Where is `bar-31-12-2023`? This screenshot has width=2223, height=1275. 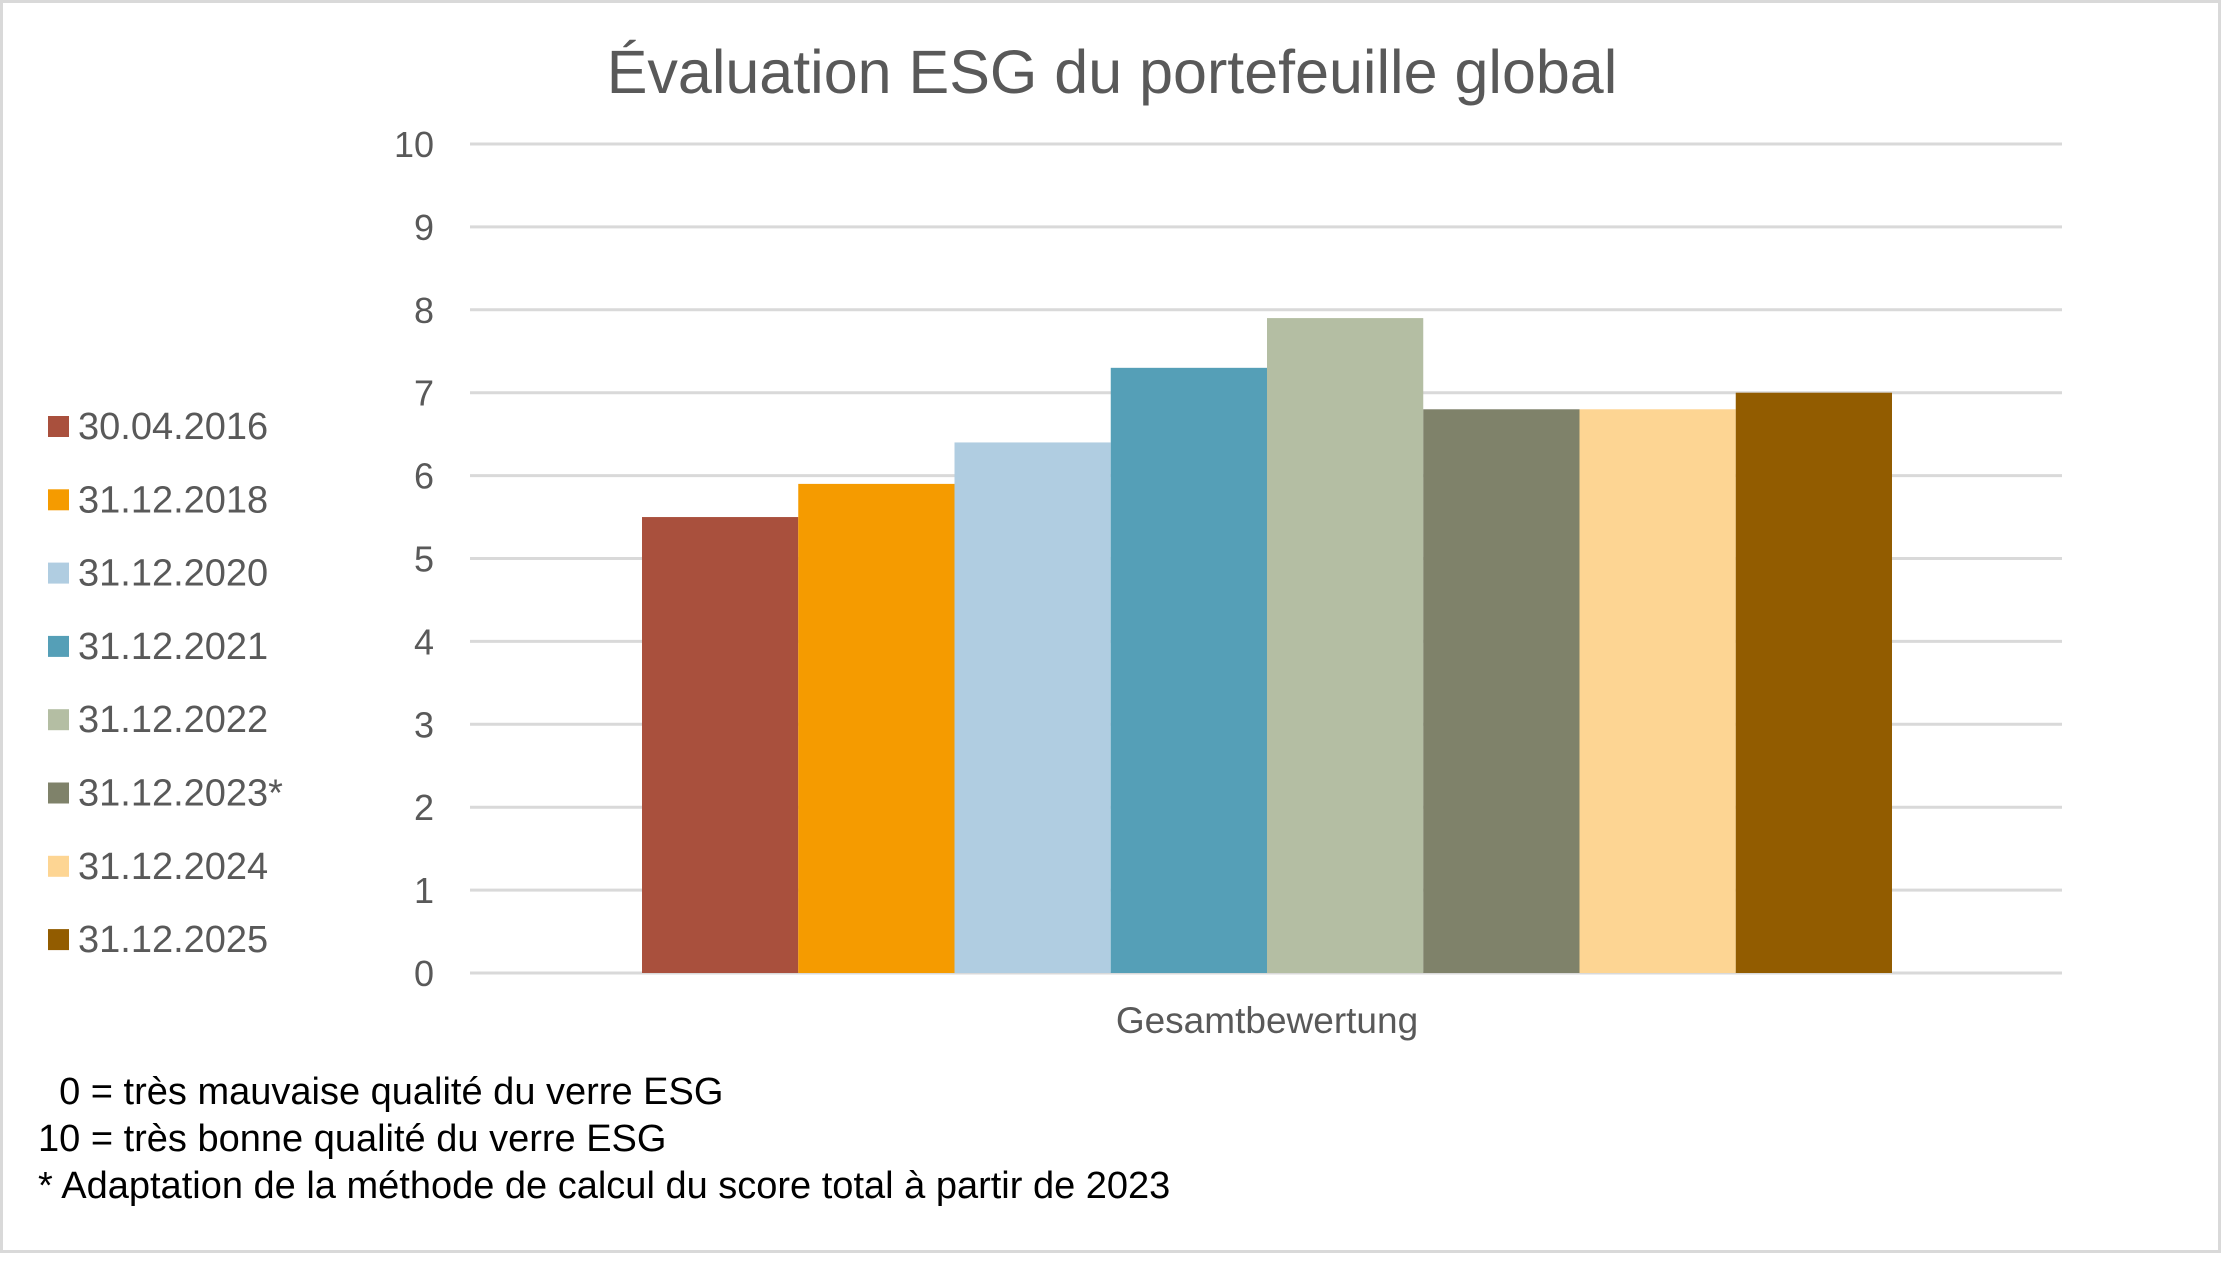 bar-31-12-2023 is located at coordinates (1501, 691).